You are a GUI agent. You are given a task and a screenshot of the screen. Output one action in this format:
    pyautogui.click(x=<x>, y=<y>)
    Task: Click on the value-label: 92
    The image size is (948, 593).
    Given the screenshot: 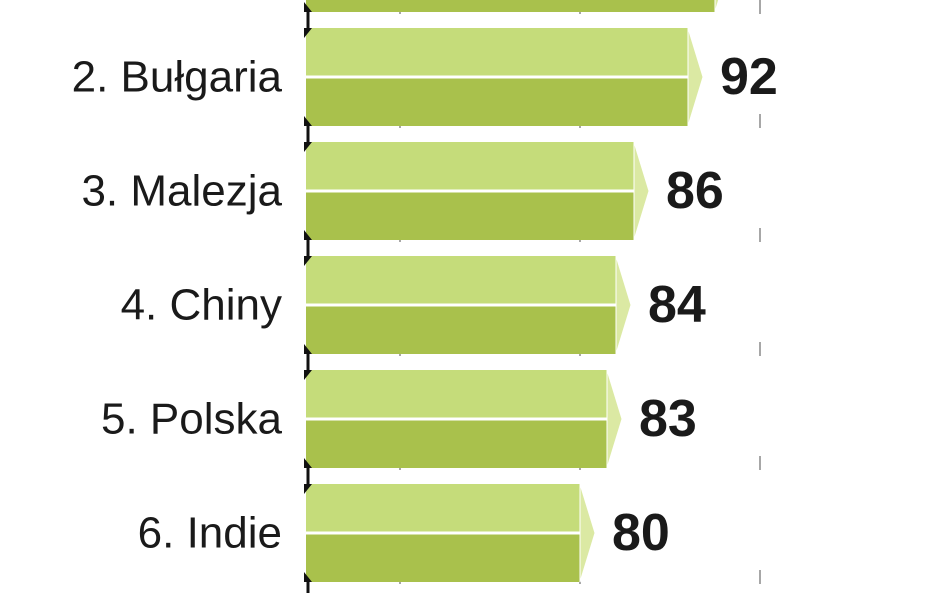 What is the action you would take?
    pyautogui.click(x=749, y=77)
    